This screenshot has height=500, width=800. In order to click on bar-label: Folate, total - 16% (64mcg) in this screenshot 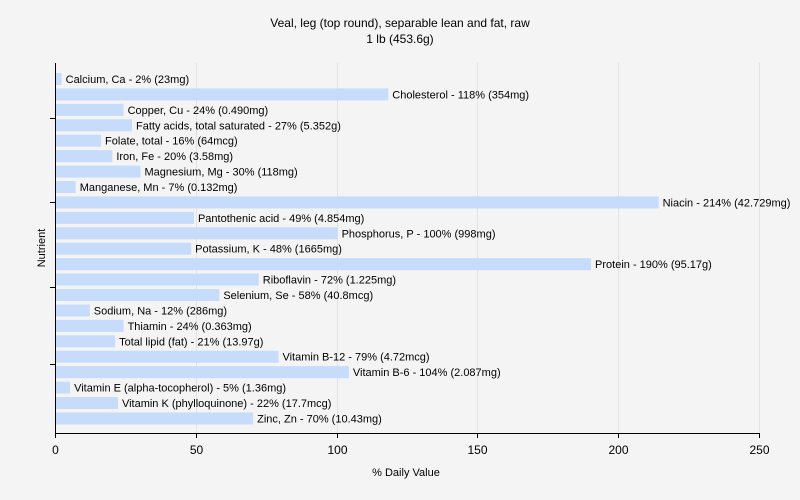, I will do `click(171, 142)`.